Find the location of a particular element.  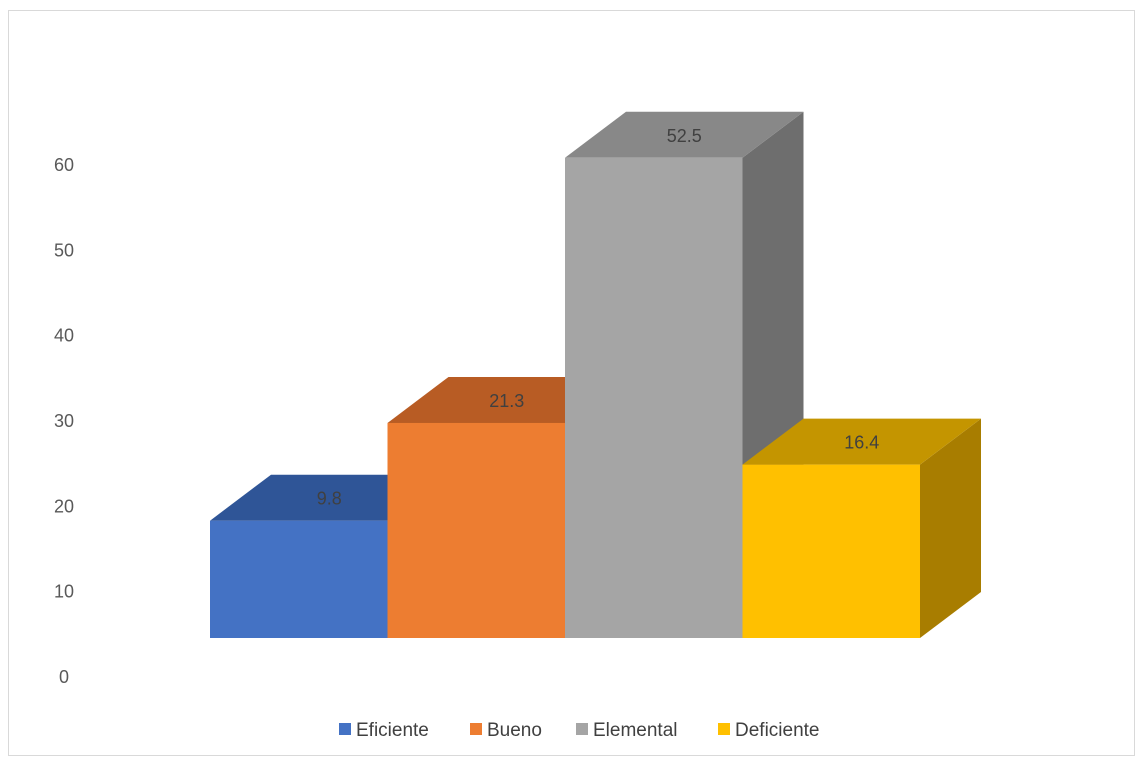

legend: Eficiente Bueno Elemental Deficiente is located at coordinates (579, 730).